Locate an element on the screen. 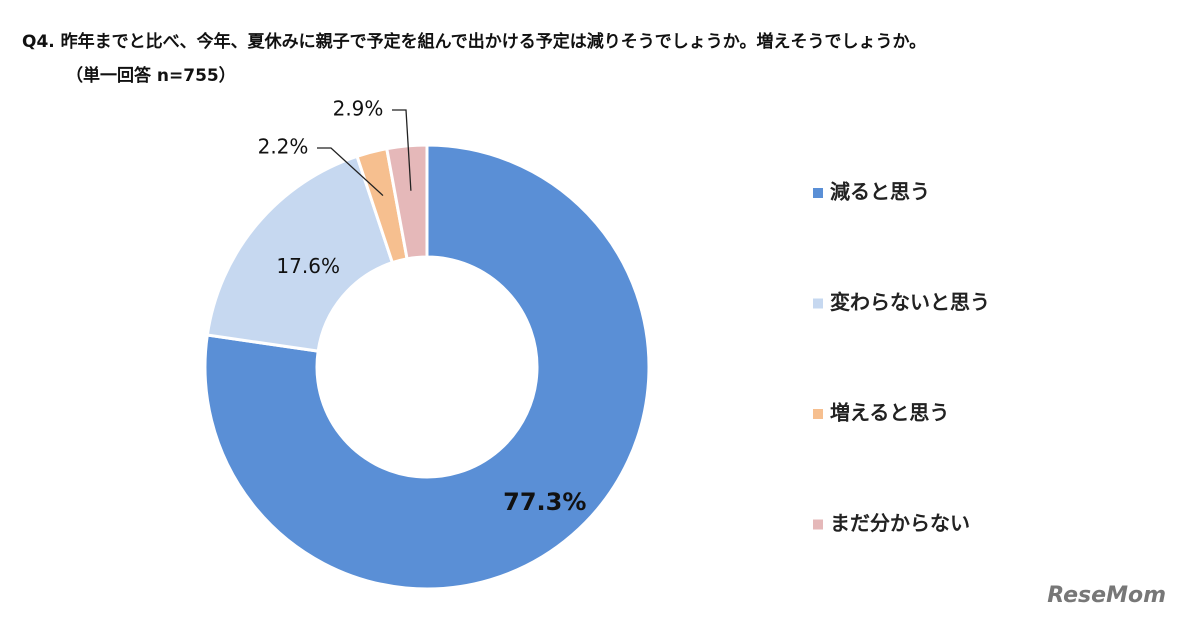 The image size is (1179, 617). watermark: ReseMom is located at coordinates (1106, 595).